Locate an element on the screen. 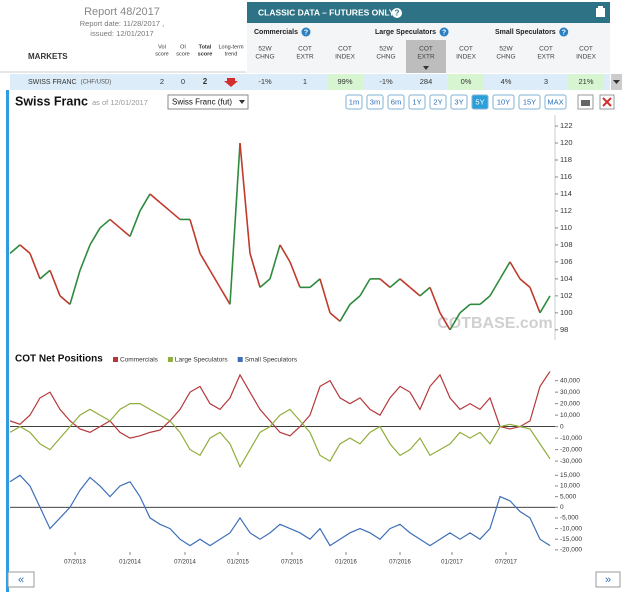  report-title: Report 48/2017 is located at coordinates (122, 12).